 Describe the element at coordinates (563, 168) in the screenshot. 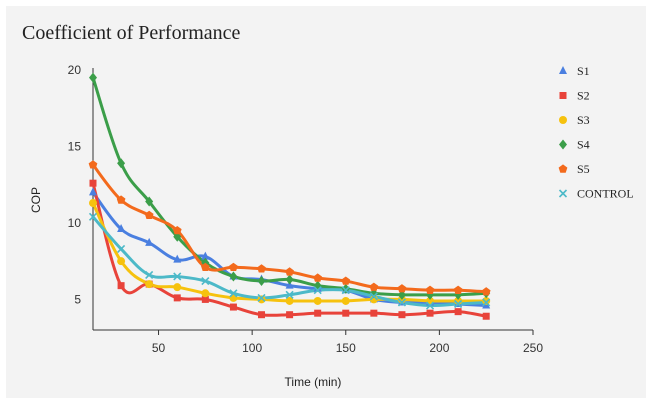

I see `legend-marker-s5` at that location.